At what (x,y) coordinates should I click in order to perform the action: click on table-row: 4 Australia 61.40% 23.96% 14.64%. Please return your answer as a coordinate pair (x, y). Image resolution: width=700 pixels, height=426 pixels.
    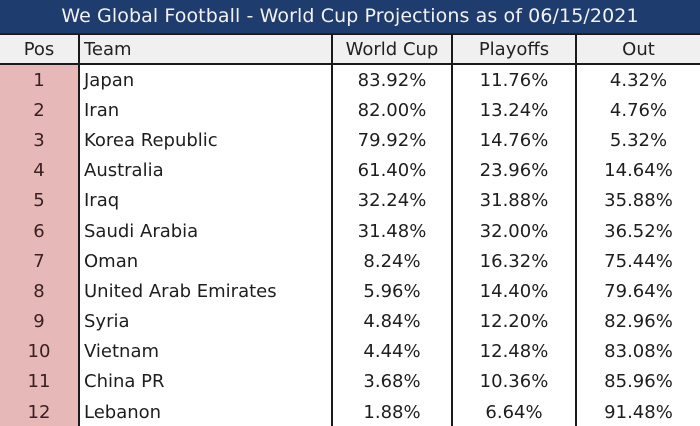
    Looking at the image, I should click on (350, 170).